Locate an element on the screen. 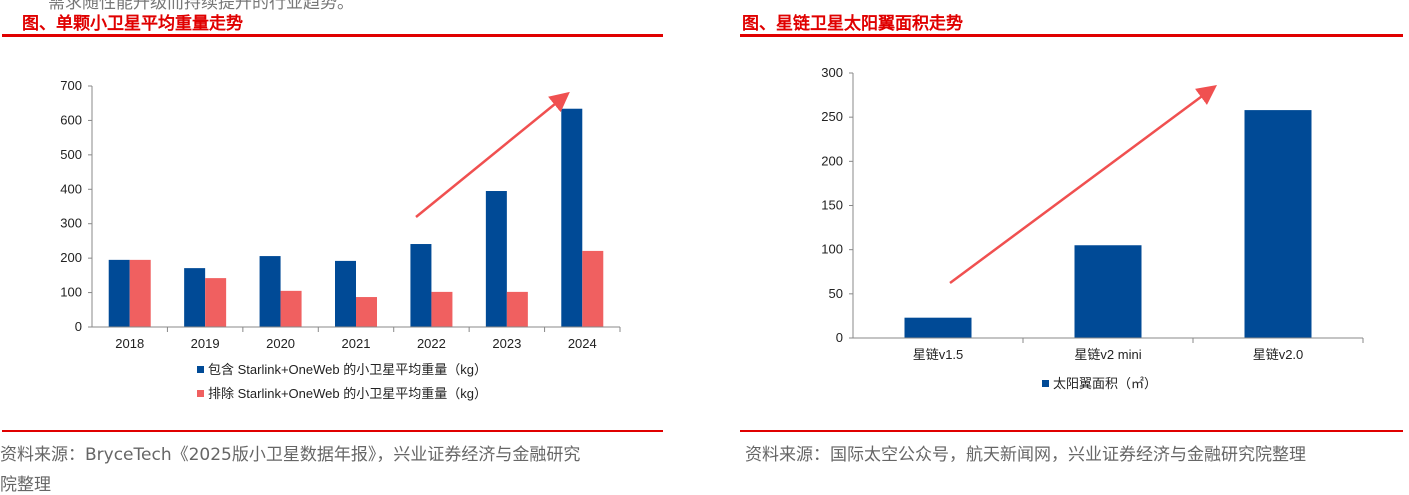 This screenshot has height=495, width=1409. x-tick-label: 2024 is located at coordinates (582, 343).